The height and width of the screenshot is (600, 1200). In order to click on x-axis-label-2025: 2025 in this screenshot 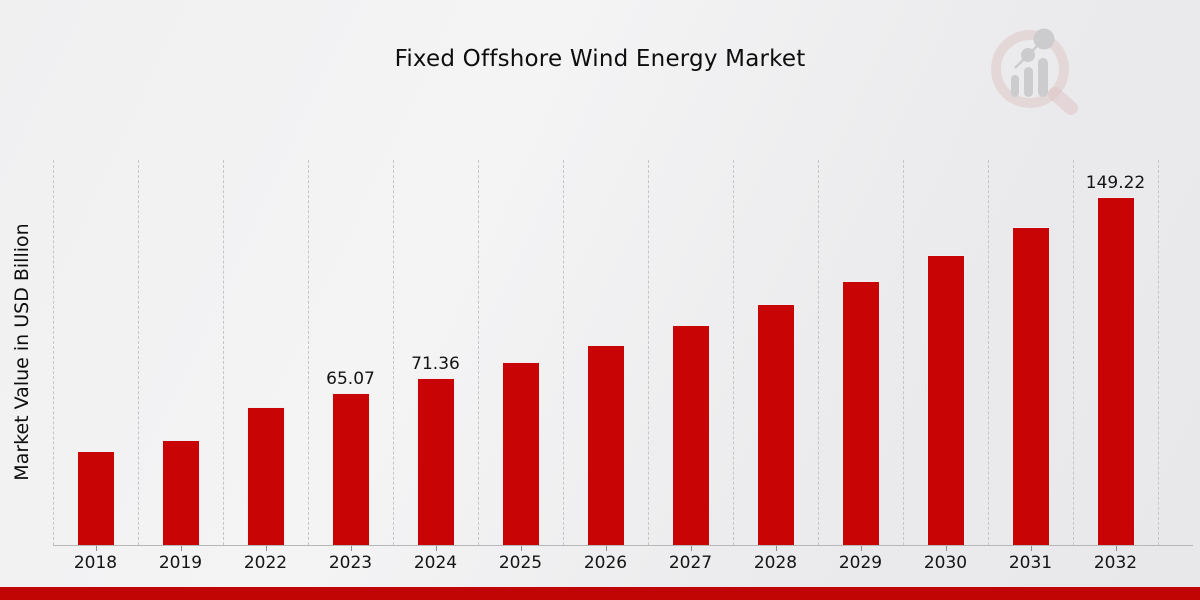, I will do `click(520, 563)`.